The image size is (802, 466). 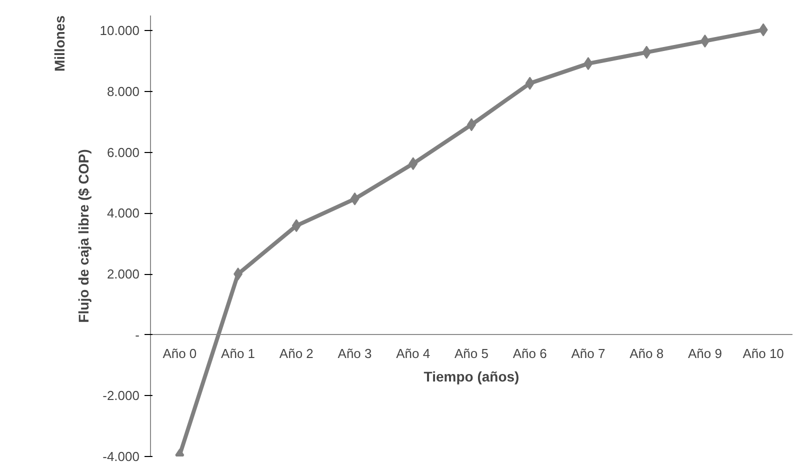 What do you see at coordinates (647, 353) in the screenshot?
I see `x-tick-label: Año 8` at bounding box center [647, 353].